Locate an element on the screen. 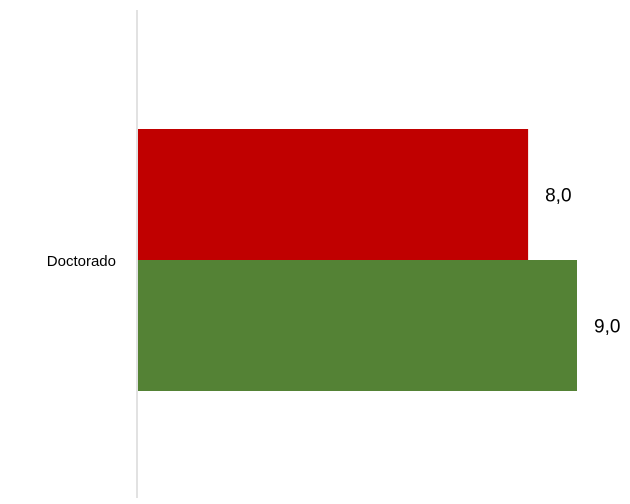 The width and height of the screenshot is (630, 504). category-label: Doctorado is located at coordinates (81, 261).